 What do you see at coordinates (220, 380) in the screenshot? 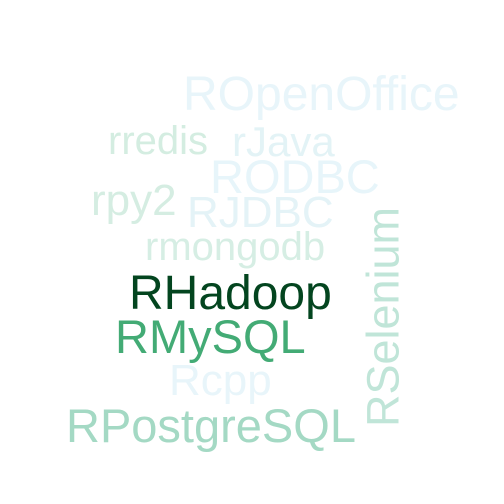
I see `word-rcpp: Rcpp` at bounding box center [220, 380].